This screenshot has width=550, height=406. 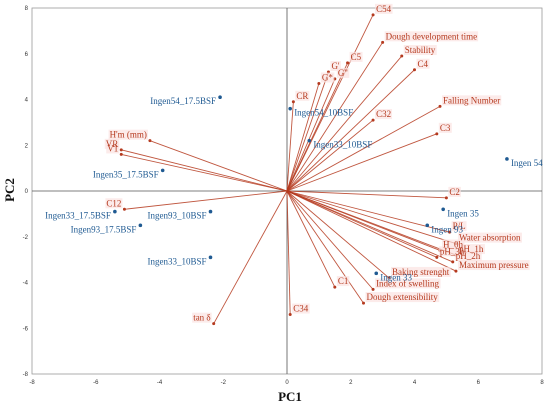 I want to click on x-tick-label: -6, so click(x=96, y=383).